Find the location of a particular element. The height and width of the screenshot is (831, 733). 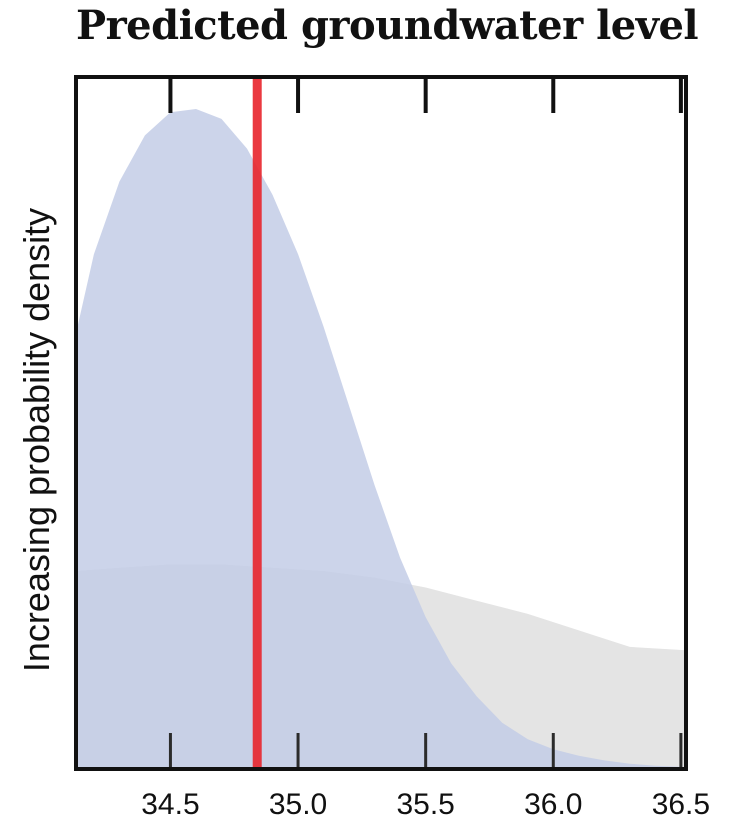

x-tick-label: 35.5 is located at coordinates (425, 804).